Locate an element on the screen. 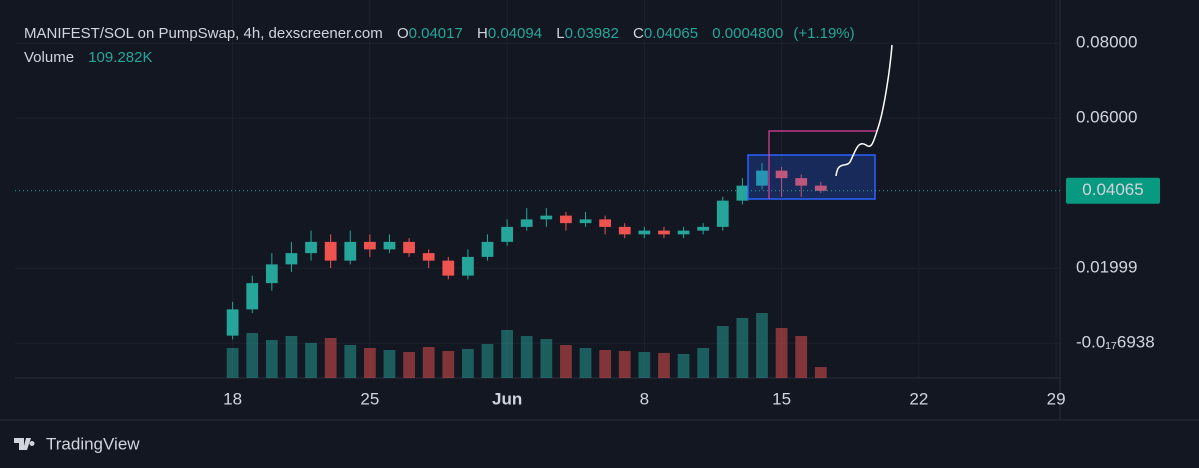 This screenshot has height=468, width=1199. o-label: O is located at coordinates (403, 33).